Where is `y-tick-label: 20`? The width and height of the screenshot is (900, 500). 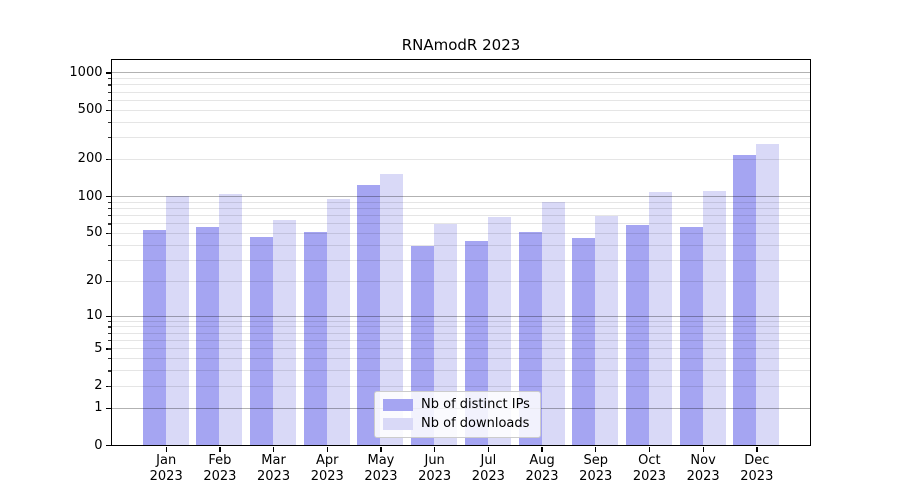
y-tick-label: 20 is located at coordinates (94, 281).